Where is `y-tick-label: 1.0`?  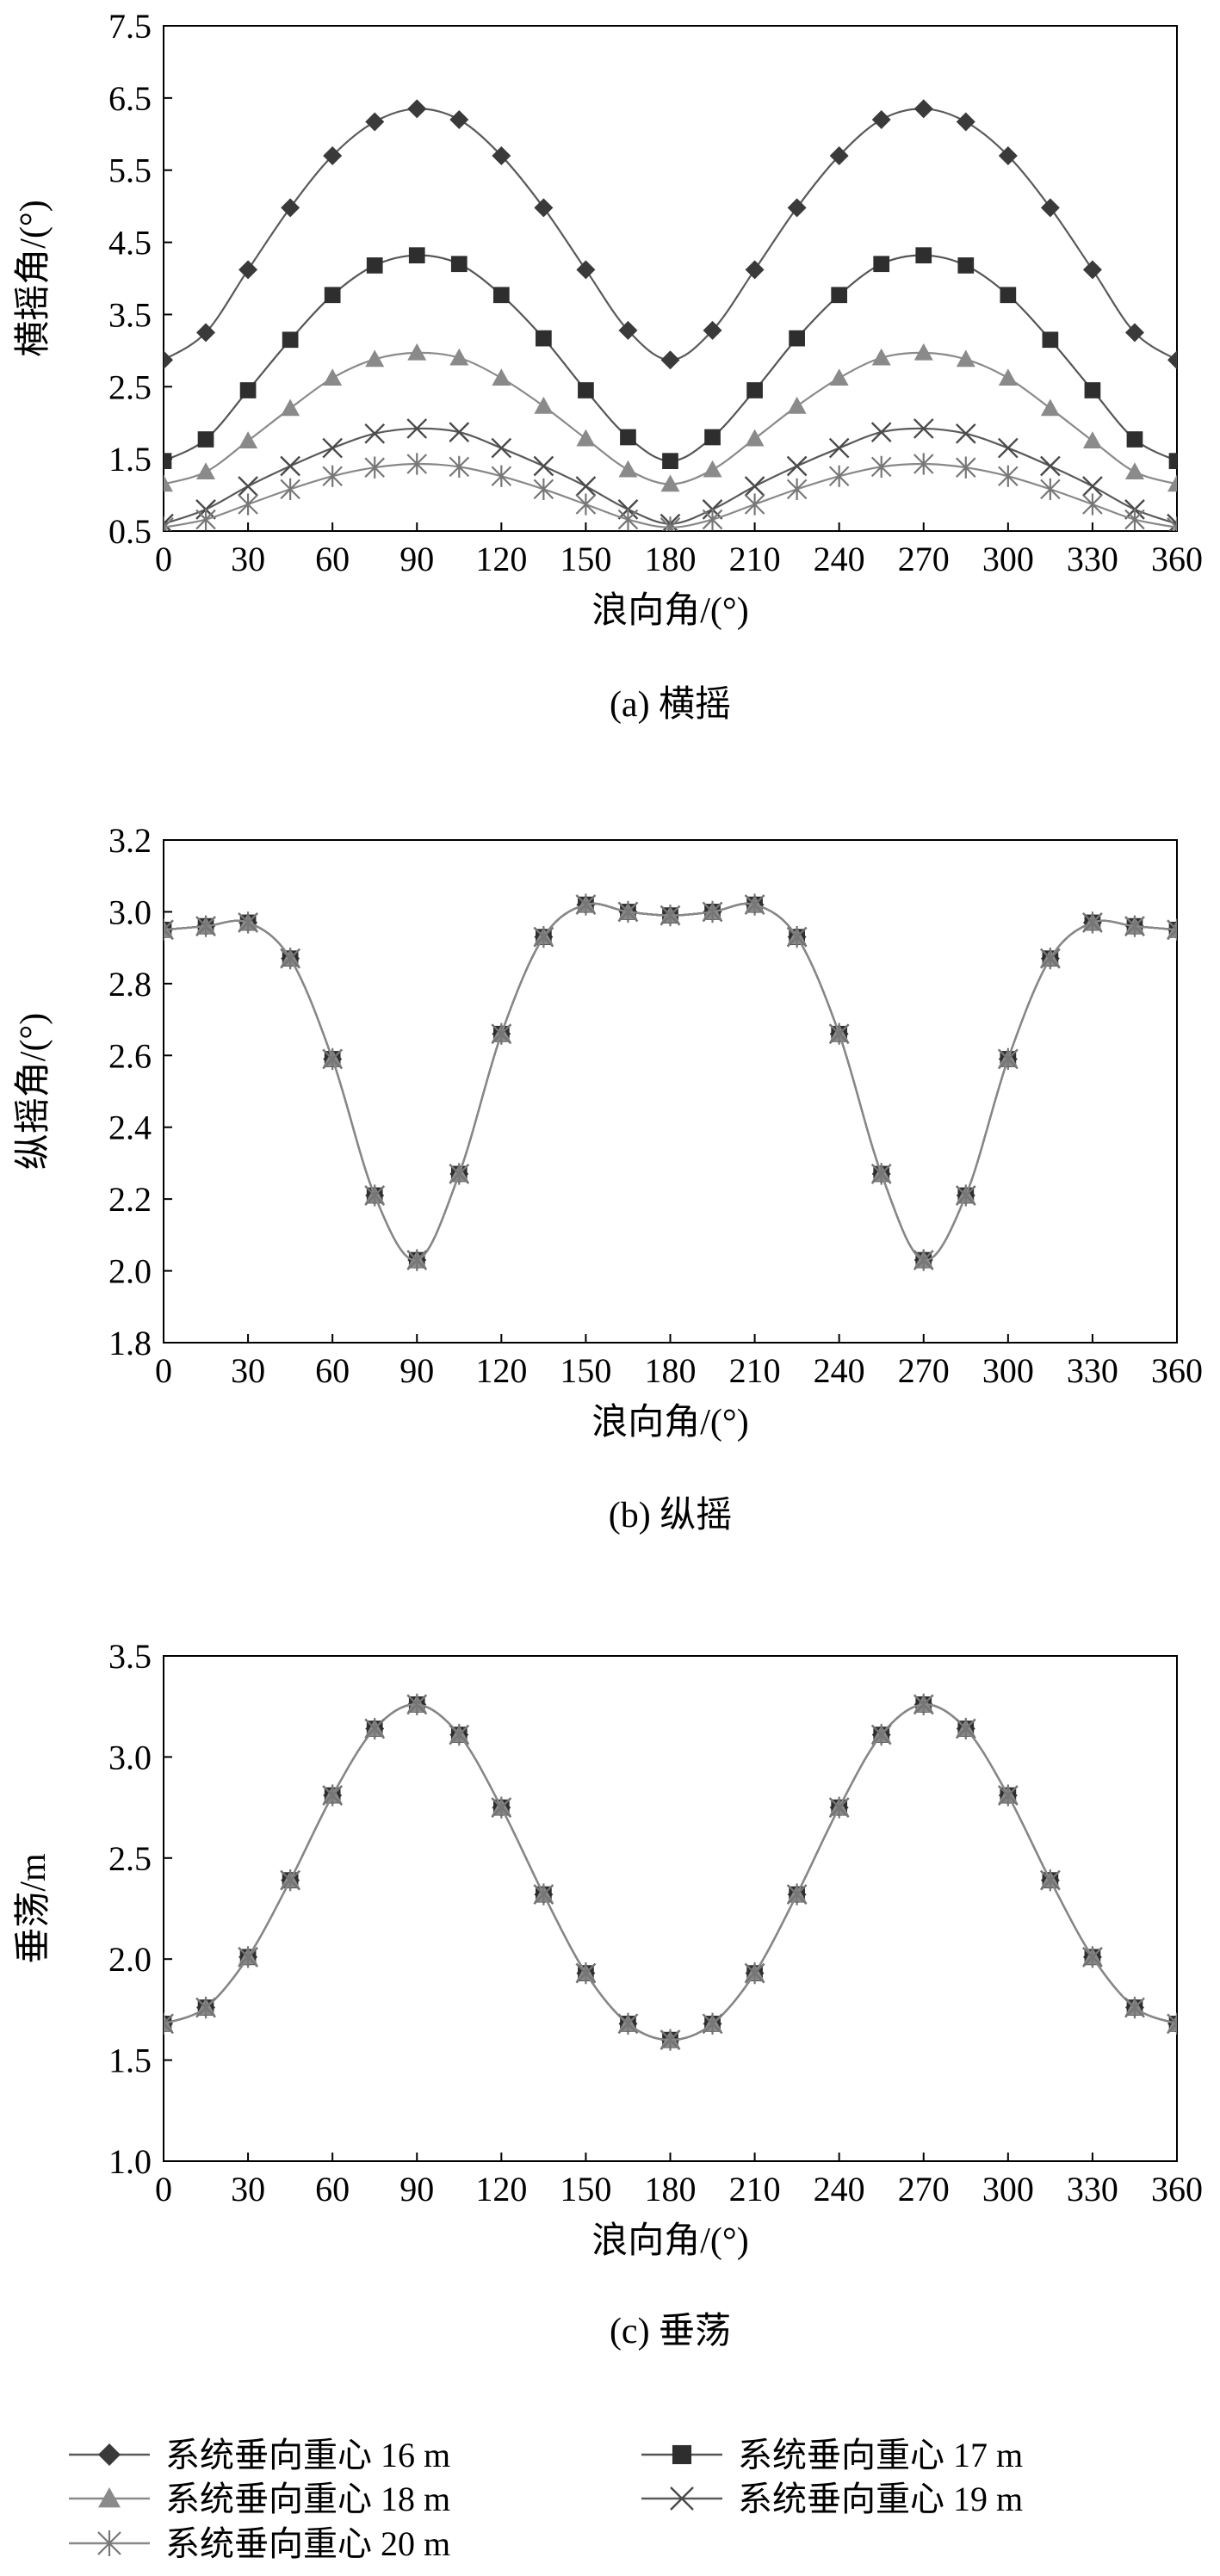 y-tick-label: 1.0 is located at coordinates (130, 2161).